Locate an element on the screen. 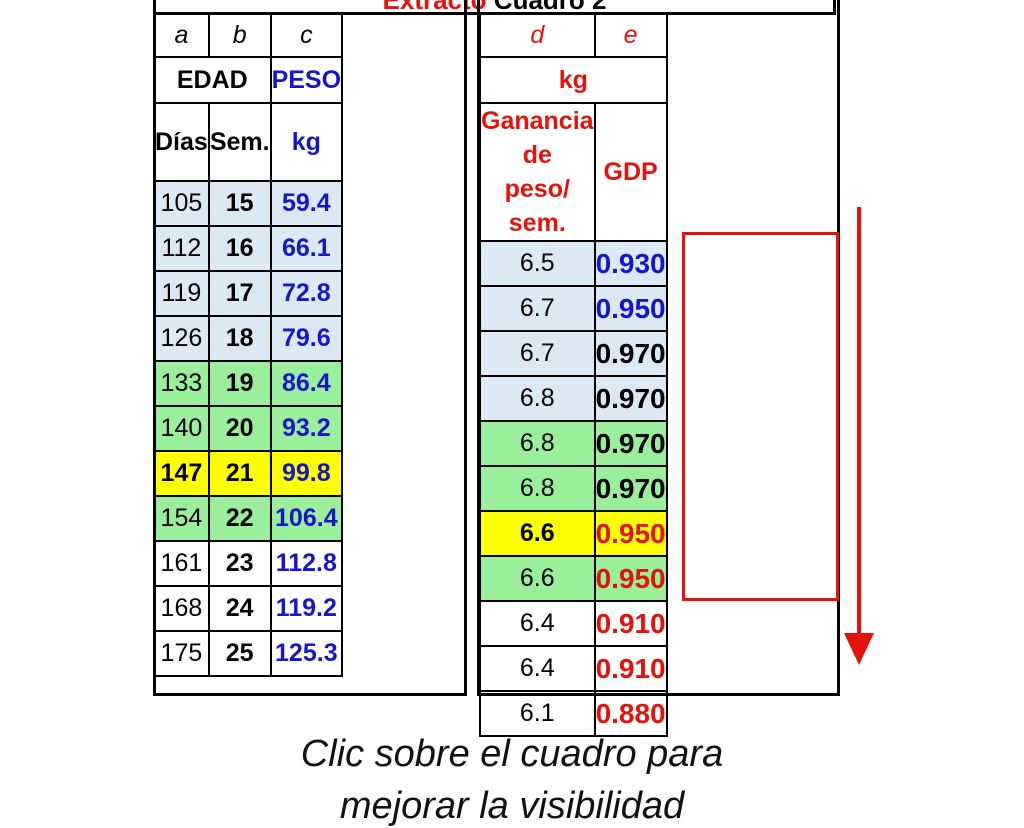 The height and width of the screenshot is (828, 1024). down-arrow-shaft is located at coordinates (859, 422).